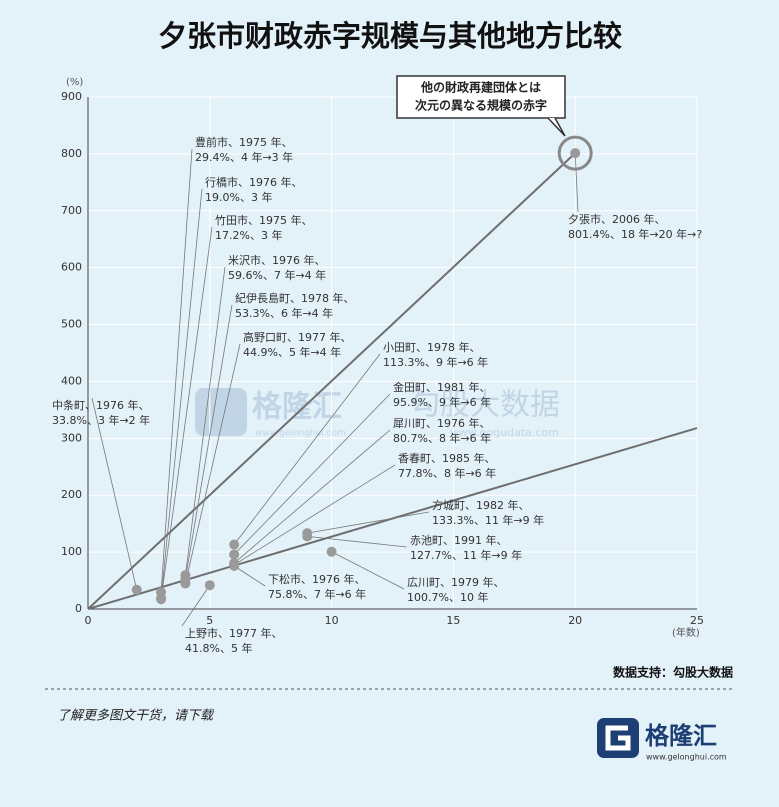 The image size is (779, 807). I want to click on x-tick-label: 15, so click(453, 620).